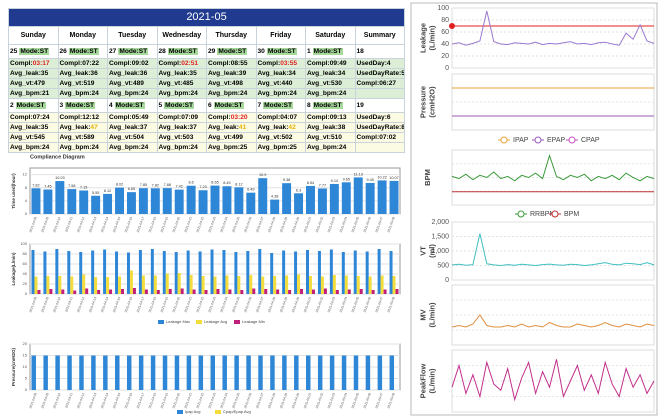 This screenshot has height=418, width=660. Describe the element at coordinates (25, 343) in the screenshot. I see `y-tick-label: 20` at that location.